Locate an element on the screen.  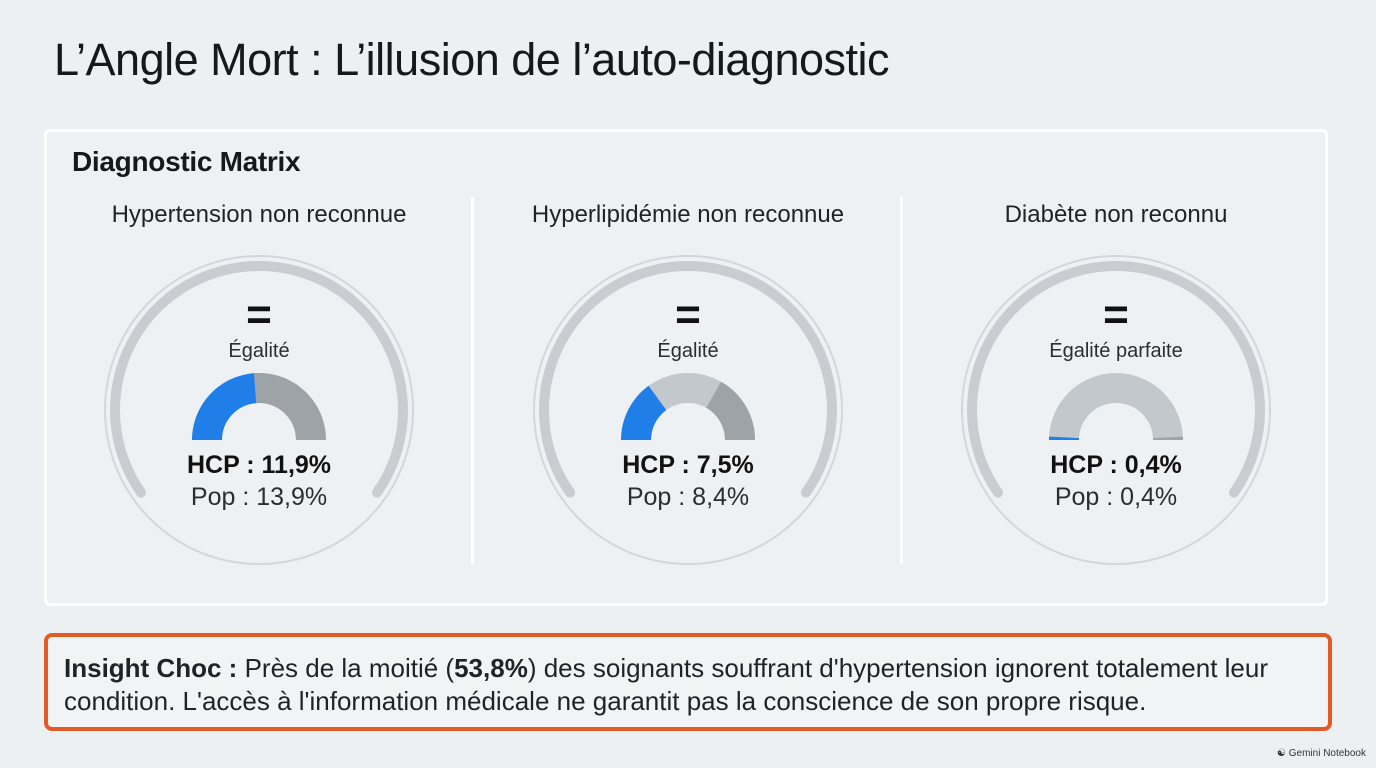
hcp-value: HCP : 0,4% is located at coordinates (1116, 465).